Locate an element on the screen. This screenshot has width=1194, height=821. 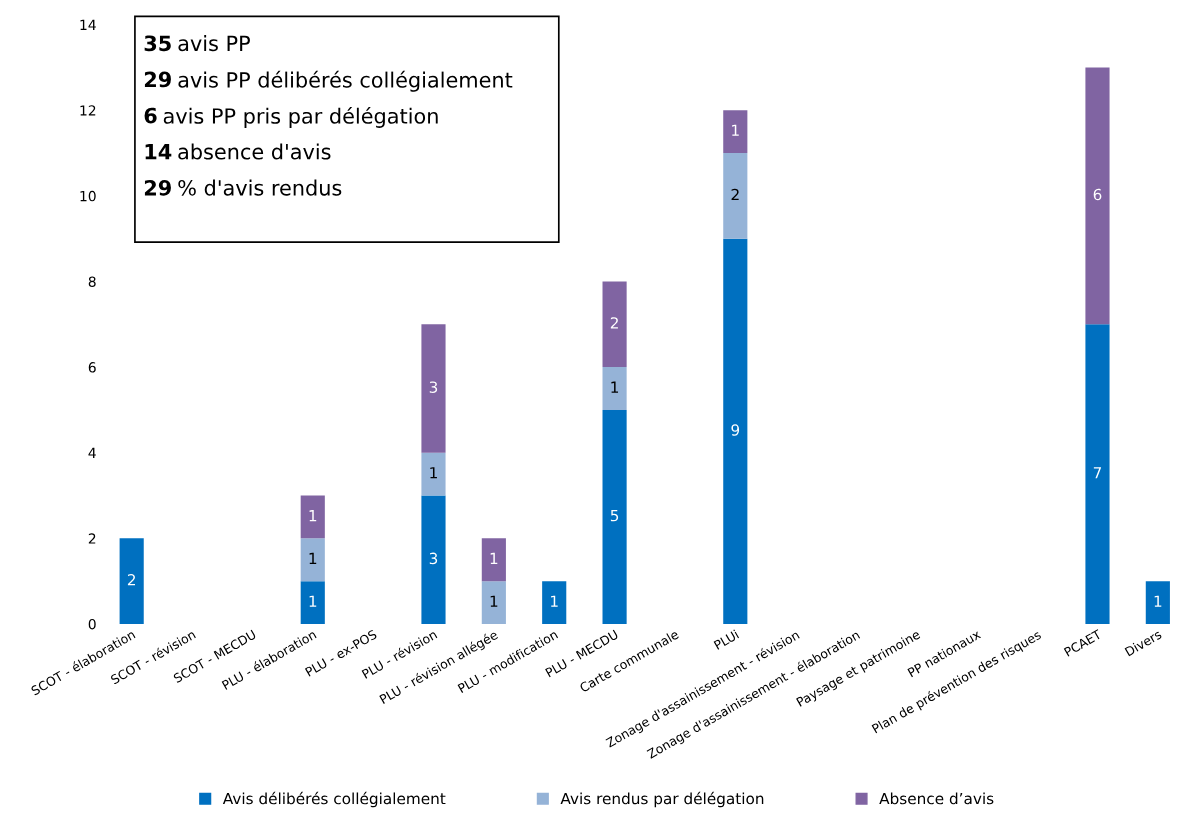
y-tick-label: 4 is located at coordinates (92, 452).